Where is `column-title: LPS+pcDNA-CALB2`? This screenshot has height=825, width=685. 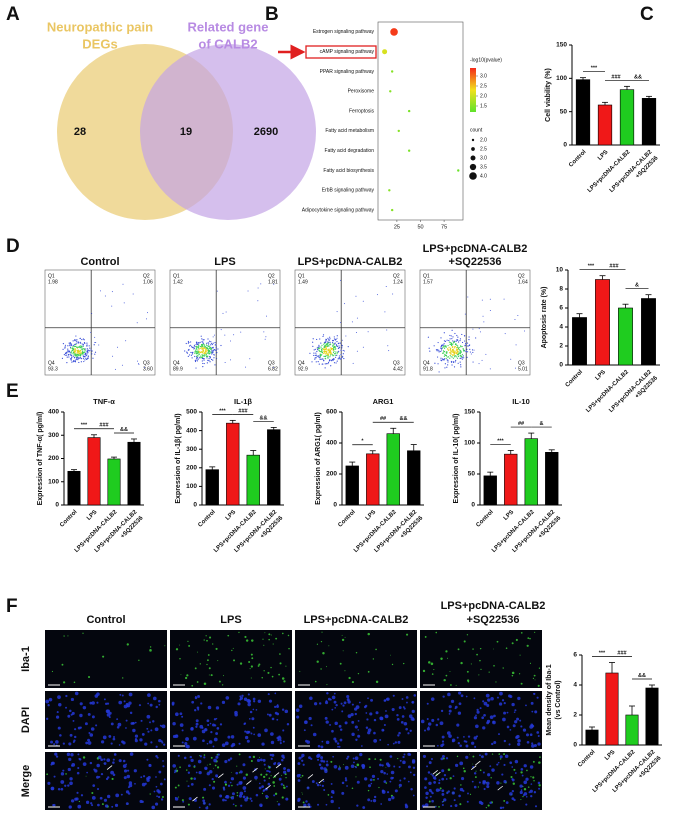 column-title: LPS+pcDNA-CALB2 is located at coordinates (493, 606).